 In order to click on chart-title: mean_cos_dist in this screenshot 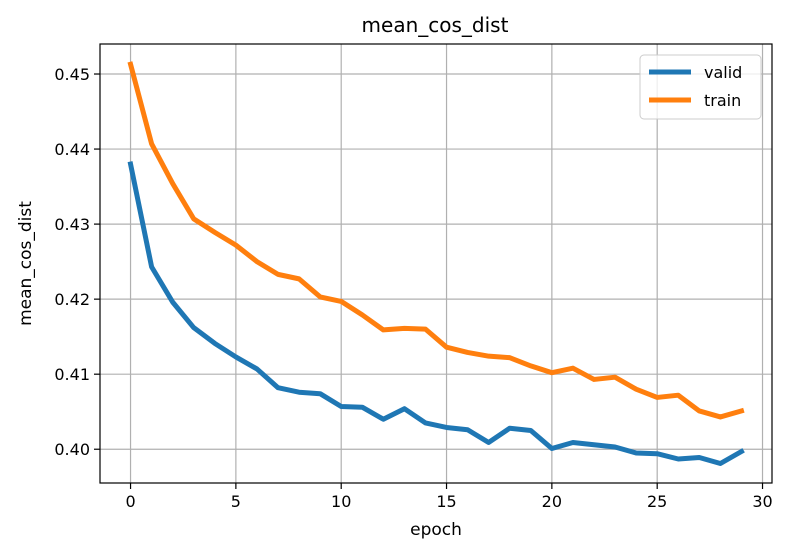, I will do `click(435, 25)`.